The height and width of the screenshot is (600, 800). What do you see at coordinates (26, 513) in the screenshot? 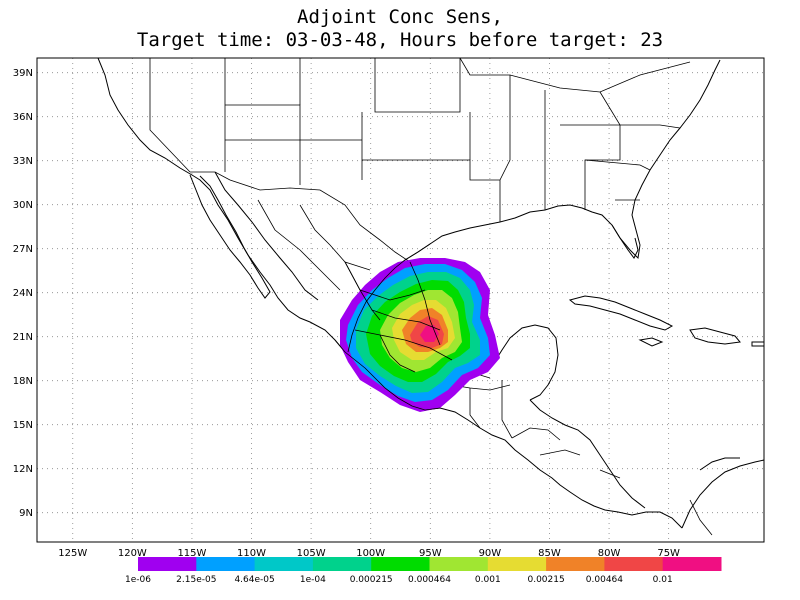
I see `lat-tick-label: 9N` at bounding box center [26, 513].